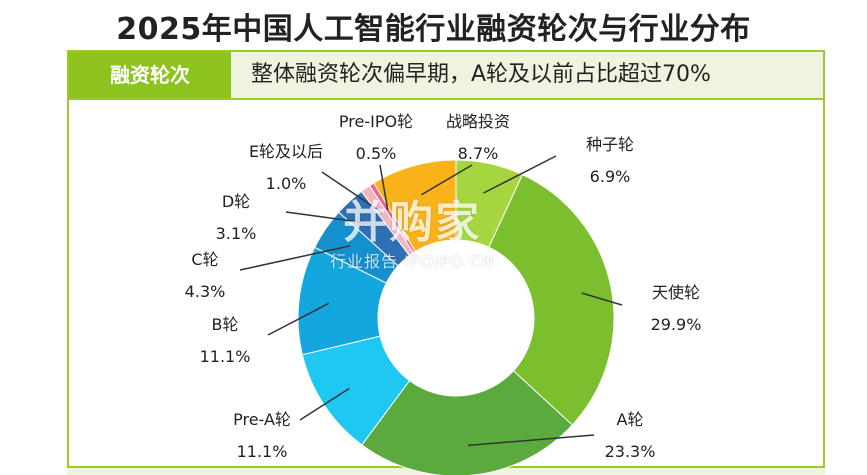 This screenshot has height=475, width=867. I want to click on slice-value-3: 11.1%, so click(262, 451).